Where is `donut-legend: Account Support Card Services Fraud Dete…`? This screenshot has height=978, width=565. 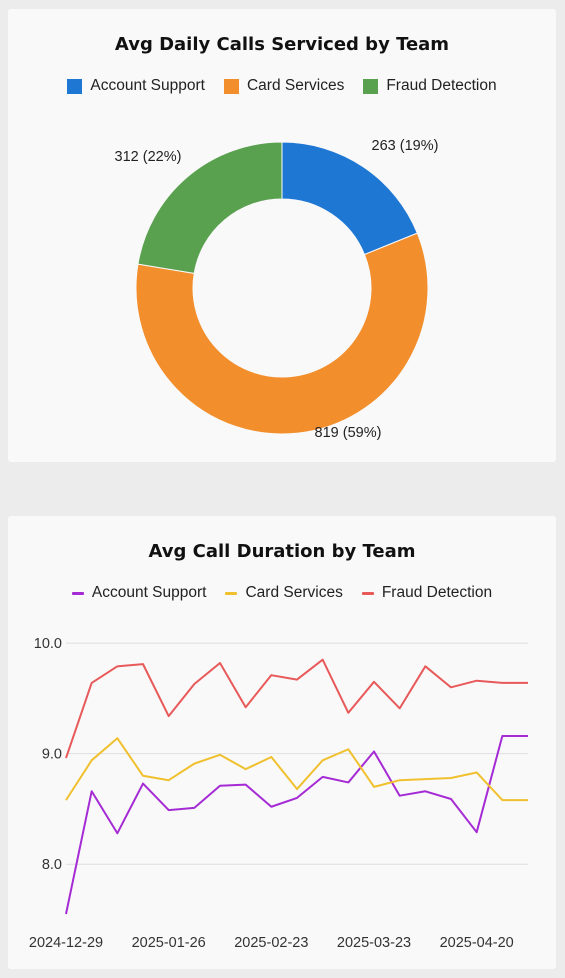 donut-legend: Account Support Card Services Fraud Dete… is located at coordinates (282, 86).